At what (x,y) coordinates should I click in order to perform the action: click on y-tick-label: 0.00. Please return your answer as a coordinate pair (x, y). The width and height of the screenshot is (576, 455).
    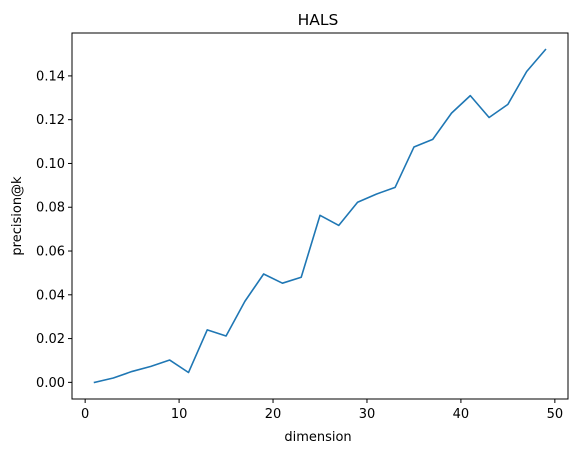
    Looking at the image, I should click on (50, 383).